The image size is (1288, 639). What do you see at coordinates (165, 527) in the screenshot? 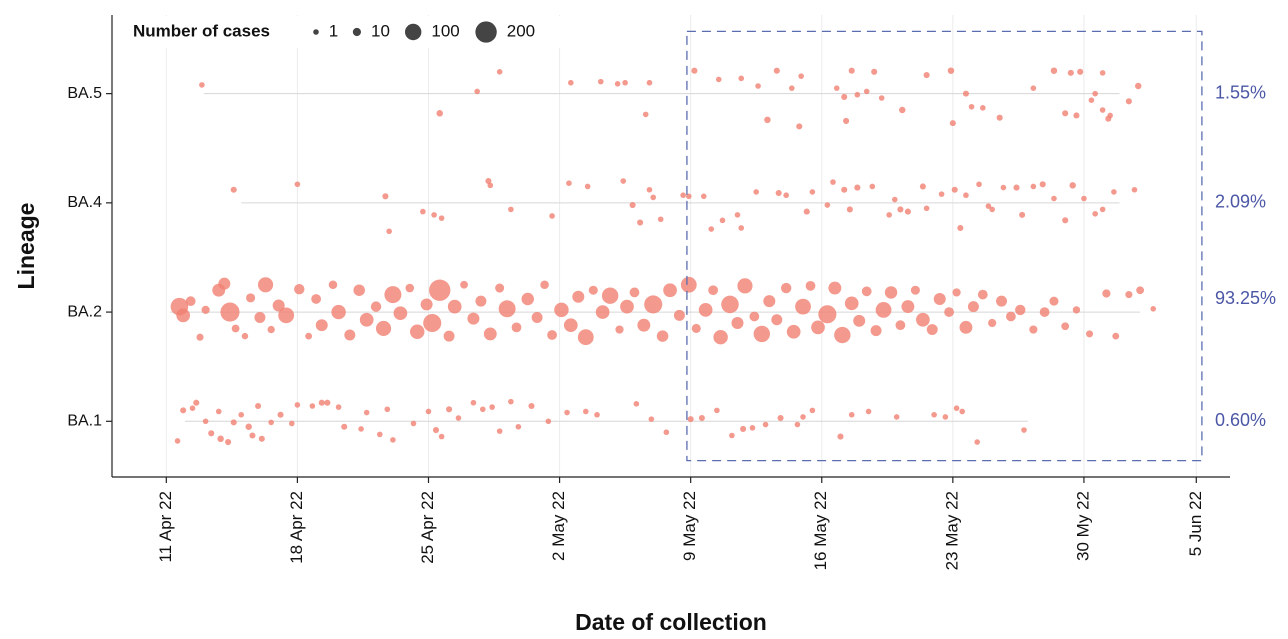
I see `x-tick-label: 11 Apr 22` at bounding box center [165, 527].